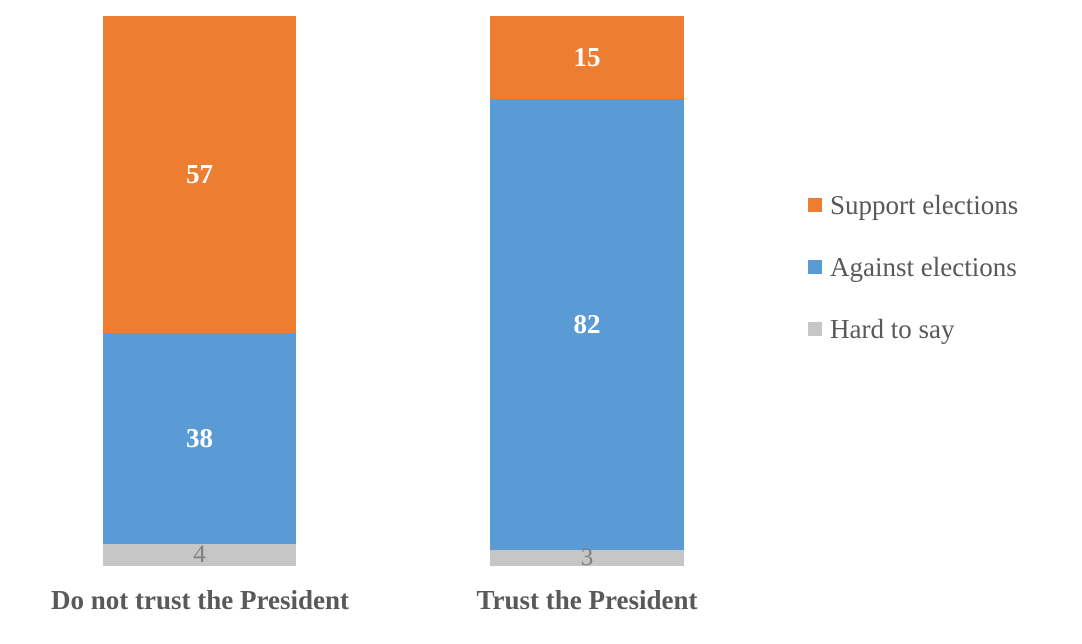 The image size is (1082, 644). Describe the element at coordinates (815, 205) in the screenshot. I see `legend-swatch-support-icon` at that location.